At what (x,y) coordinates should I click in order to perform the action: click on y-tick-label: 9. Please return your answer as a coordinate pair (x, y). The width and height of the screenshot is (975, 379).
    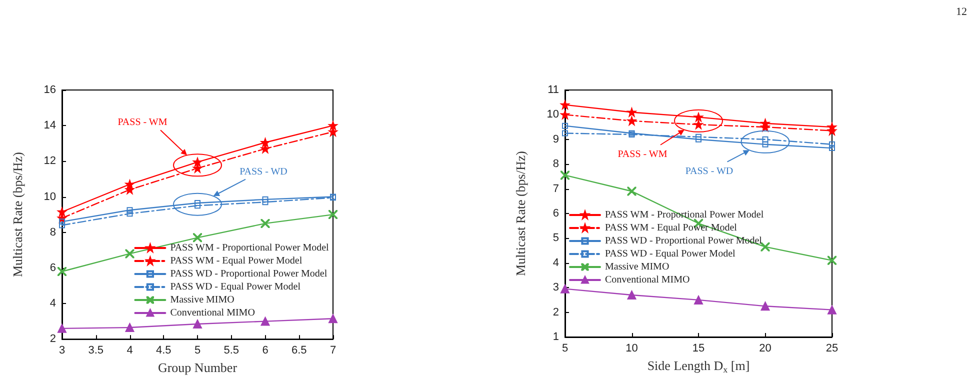
    Looking at the image, I should click on (555, 139).